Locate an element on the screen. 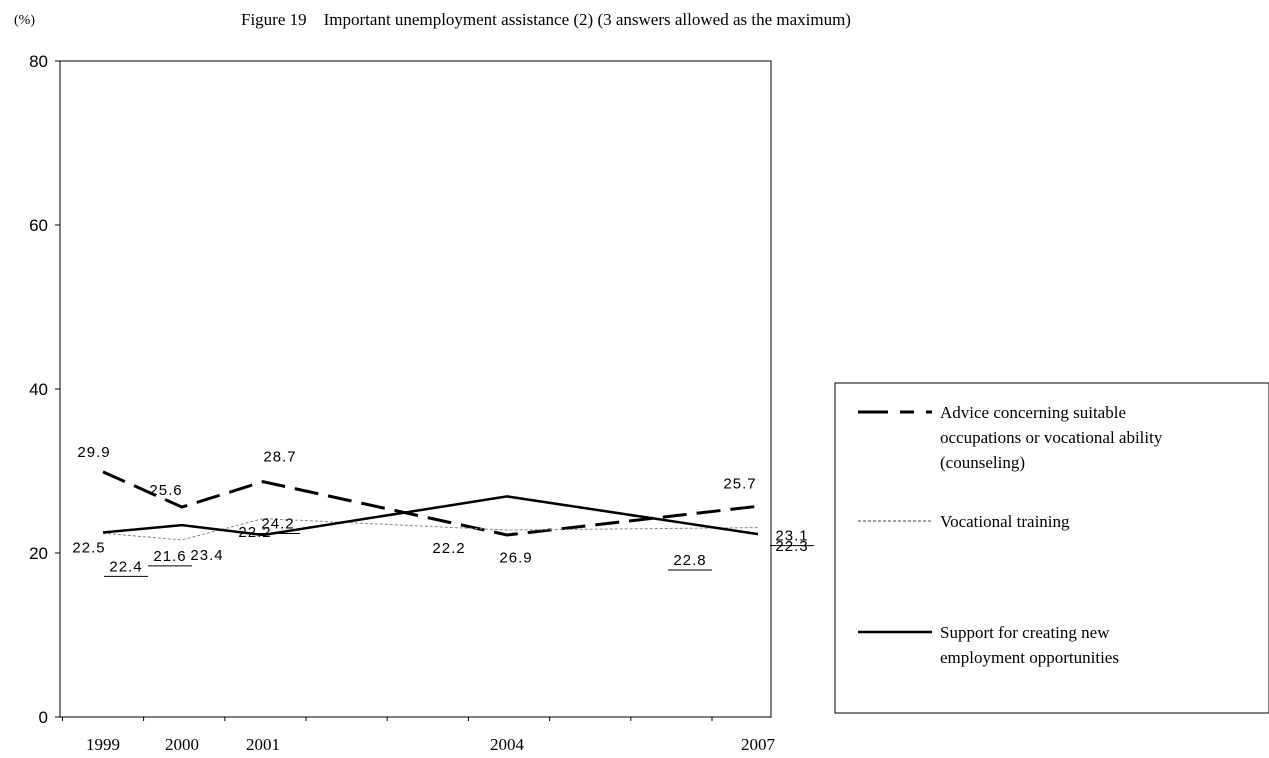 The image size is (1269, 758). x-tick-label: 2000 is located at coordinates (182, 744).